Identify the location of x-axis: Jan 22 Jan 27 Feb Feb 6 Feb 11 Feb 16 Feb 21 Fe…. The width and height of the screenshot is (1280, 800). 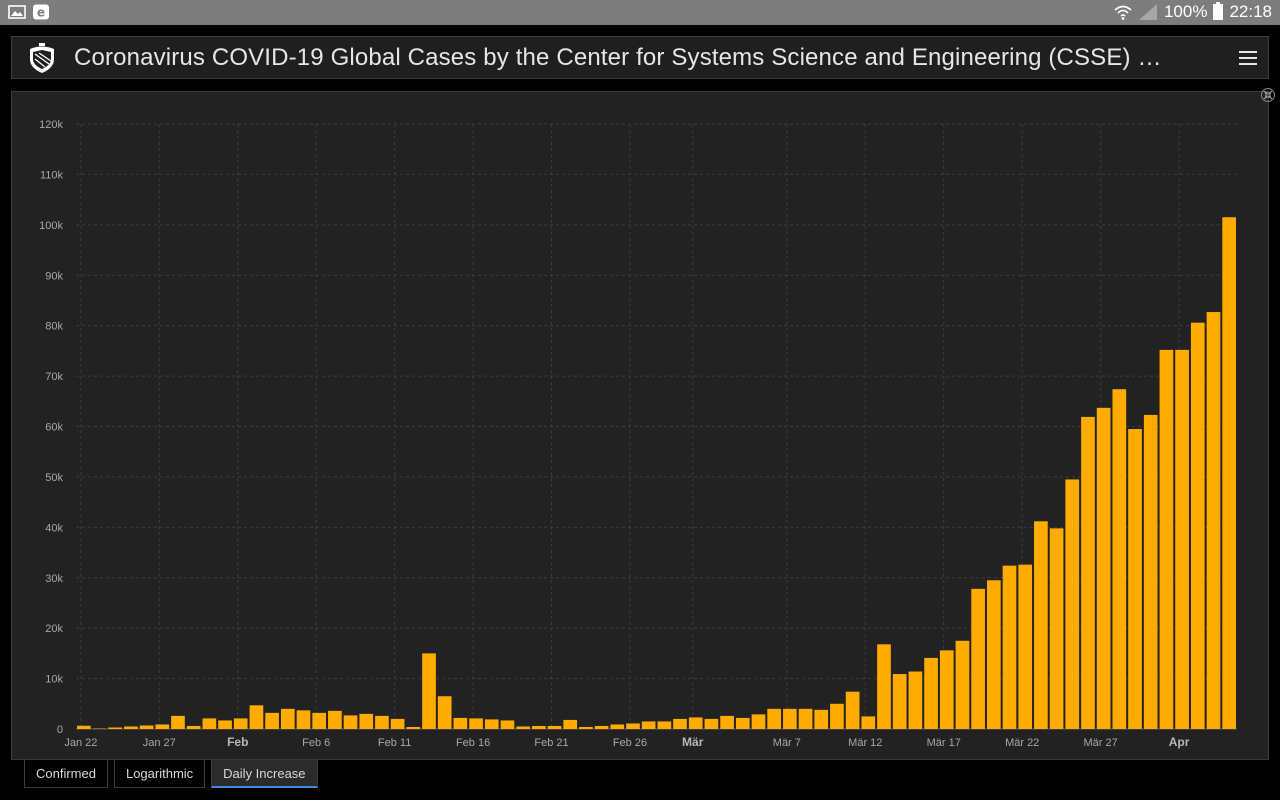
(626, 742).